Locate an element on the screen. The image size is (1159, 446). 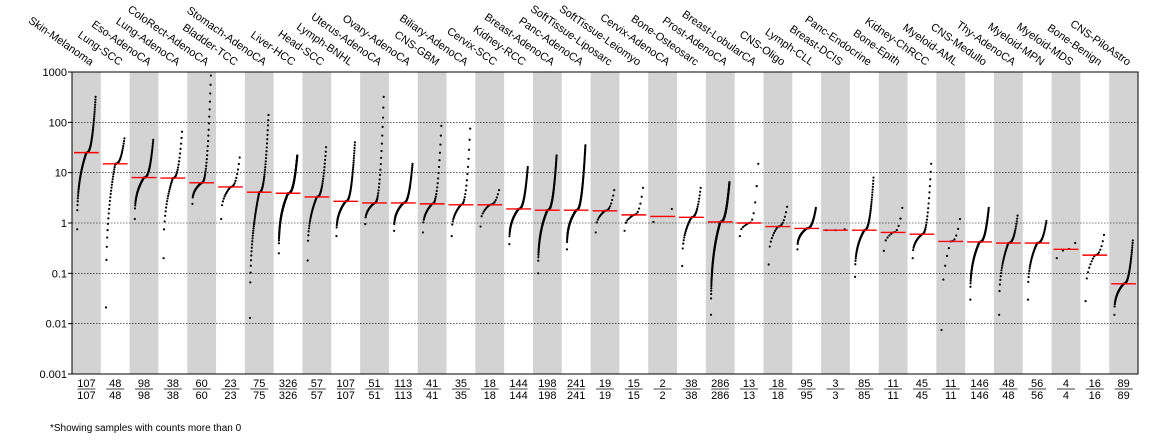
count-total: 38 is located at coordinates (173, 396).